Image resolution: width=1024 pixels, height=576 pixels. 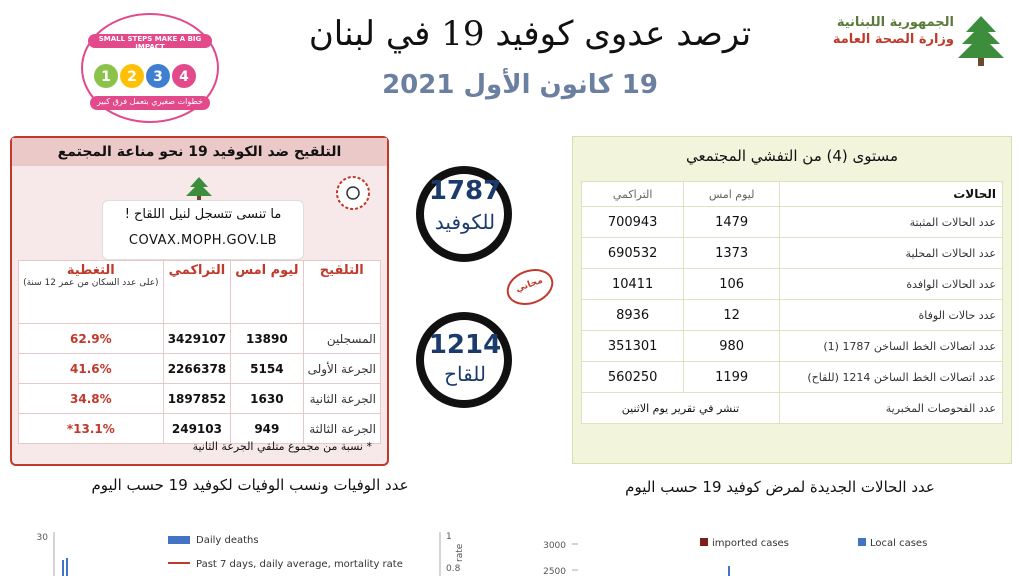 What do you see at coordinates (90, 270) in the screenshot?
I see `col-coverage-label: التغطية` at bounding box center [90, 270].